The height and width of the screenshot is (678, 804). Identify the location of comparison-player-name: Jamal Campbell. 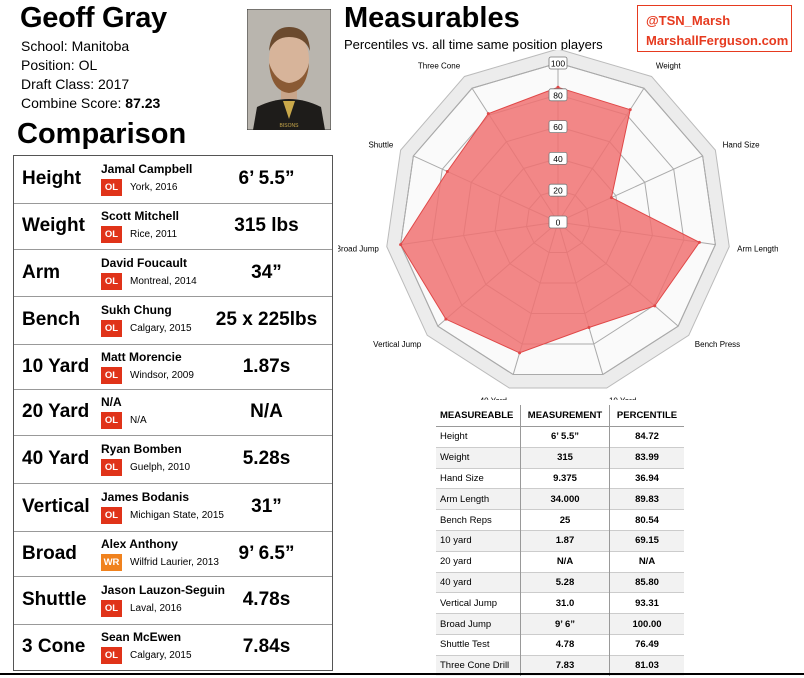
(147, 169).